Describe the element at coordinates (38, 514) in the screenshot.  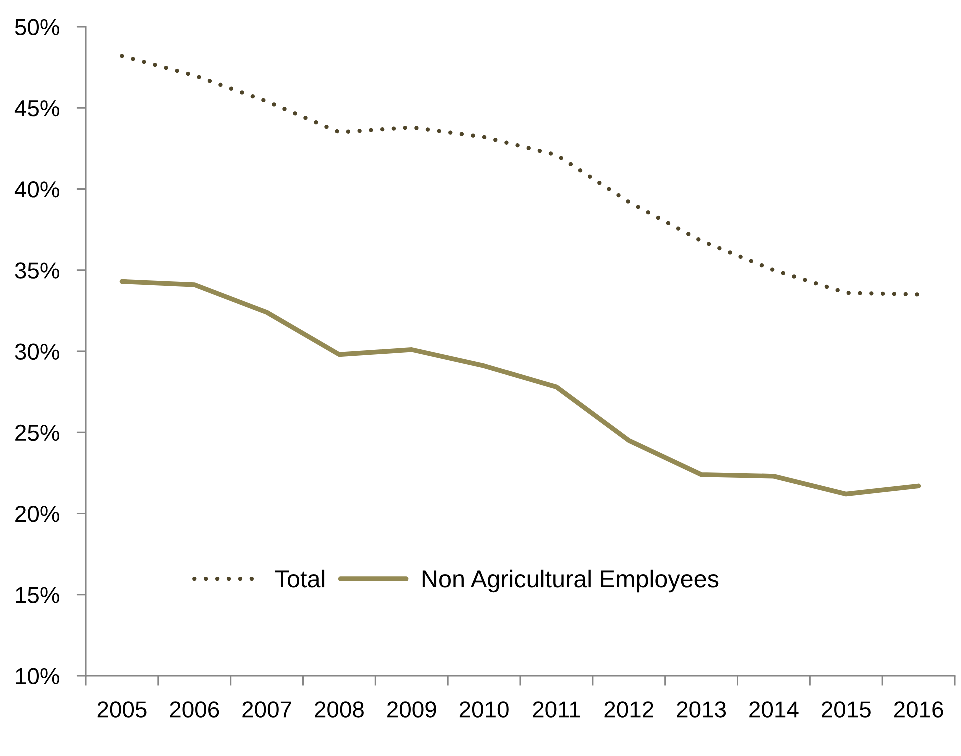
I see `y-tick-label: 20%` at that location.